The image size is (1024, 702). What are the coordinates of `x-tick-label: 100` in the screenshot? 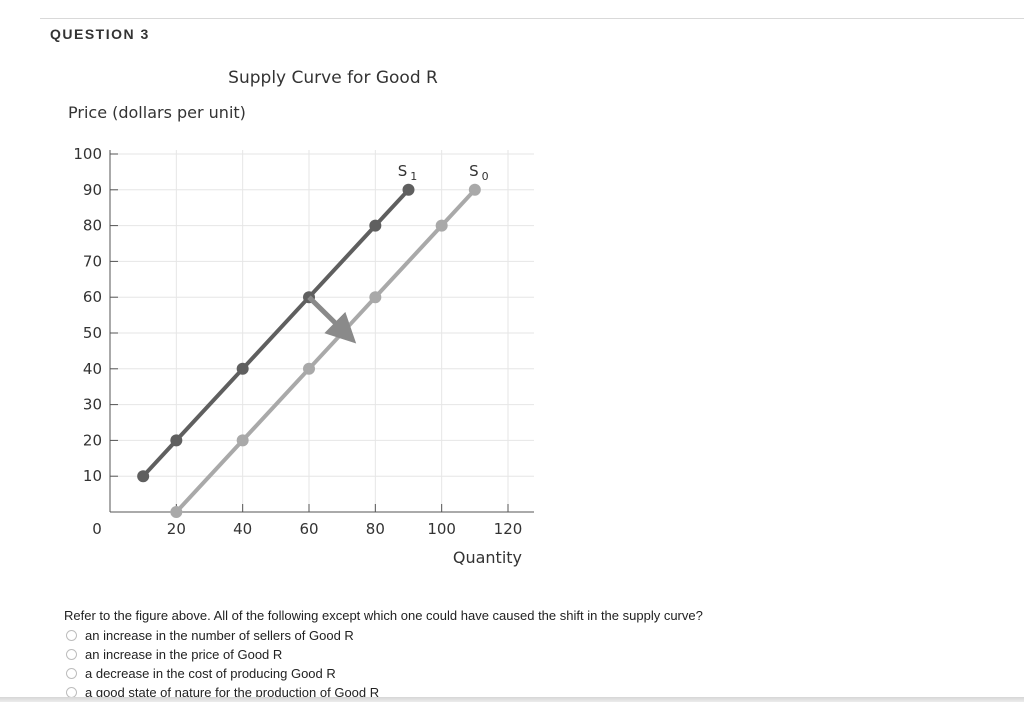 It's located at (441, 529).